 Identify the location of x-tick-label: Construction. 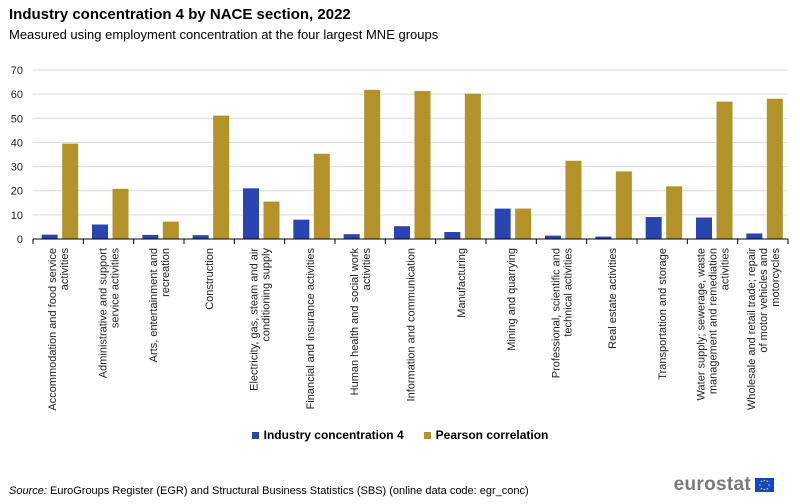
(210, 279).